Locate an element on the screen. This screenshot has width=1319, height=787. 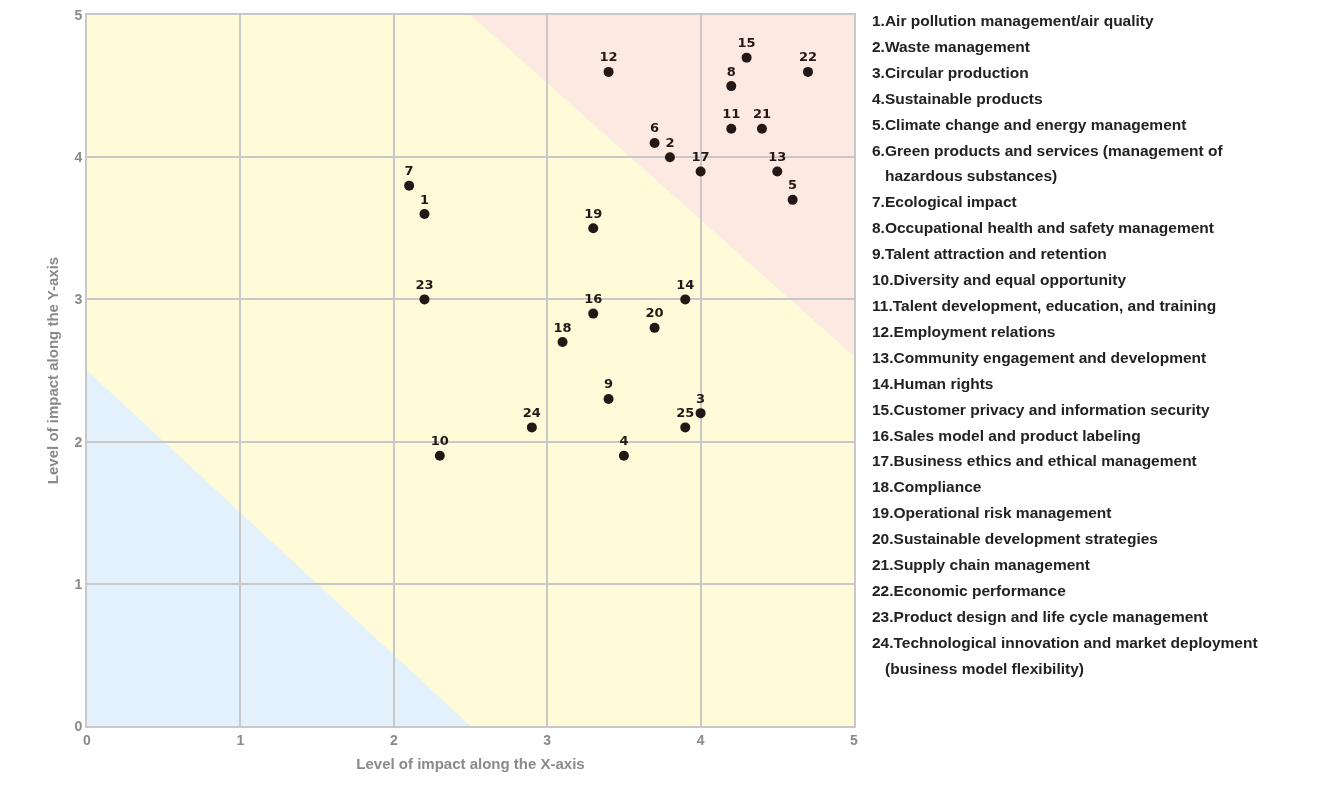
x-tick-label: 3 is located at coordinates (547, 739).